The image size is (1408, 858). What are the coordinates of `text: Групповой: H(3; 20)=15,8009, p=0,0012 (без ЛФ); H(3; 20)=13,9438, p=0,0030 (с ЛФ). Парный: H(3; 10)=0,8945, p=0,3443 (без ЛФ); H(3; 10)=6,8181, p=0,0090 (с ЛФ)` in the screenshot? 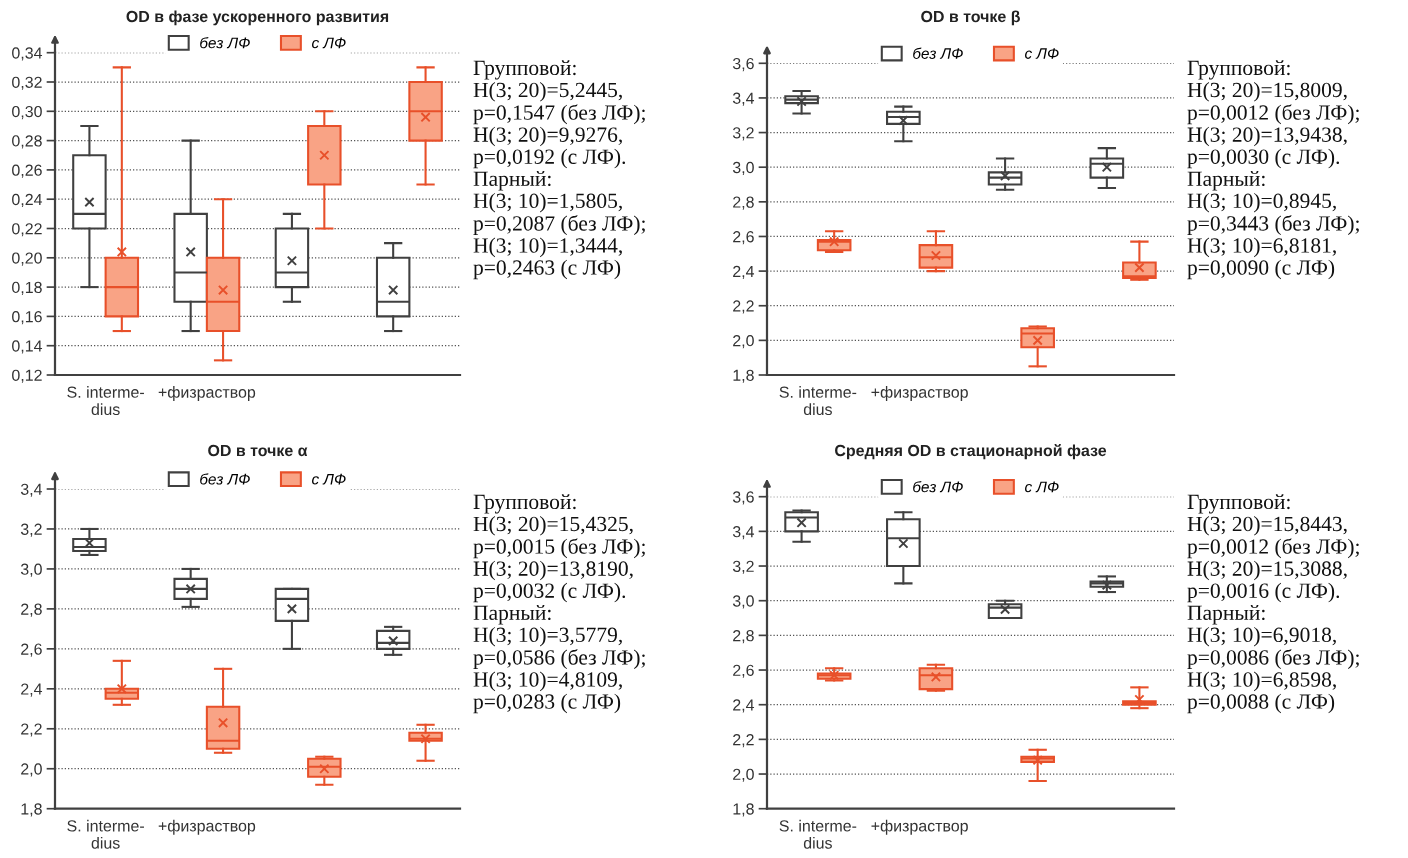 It's located at (1273, 170).